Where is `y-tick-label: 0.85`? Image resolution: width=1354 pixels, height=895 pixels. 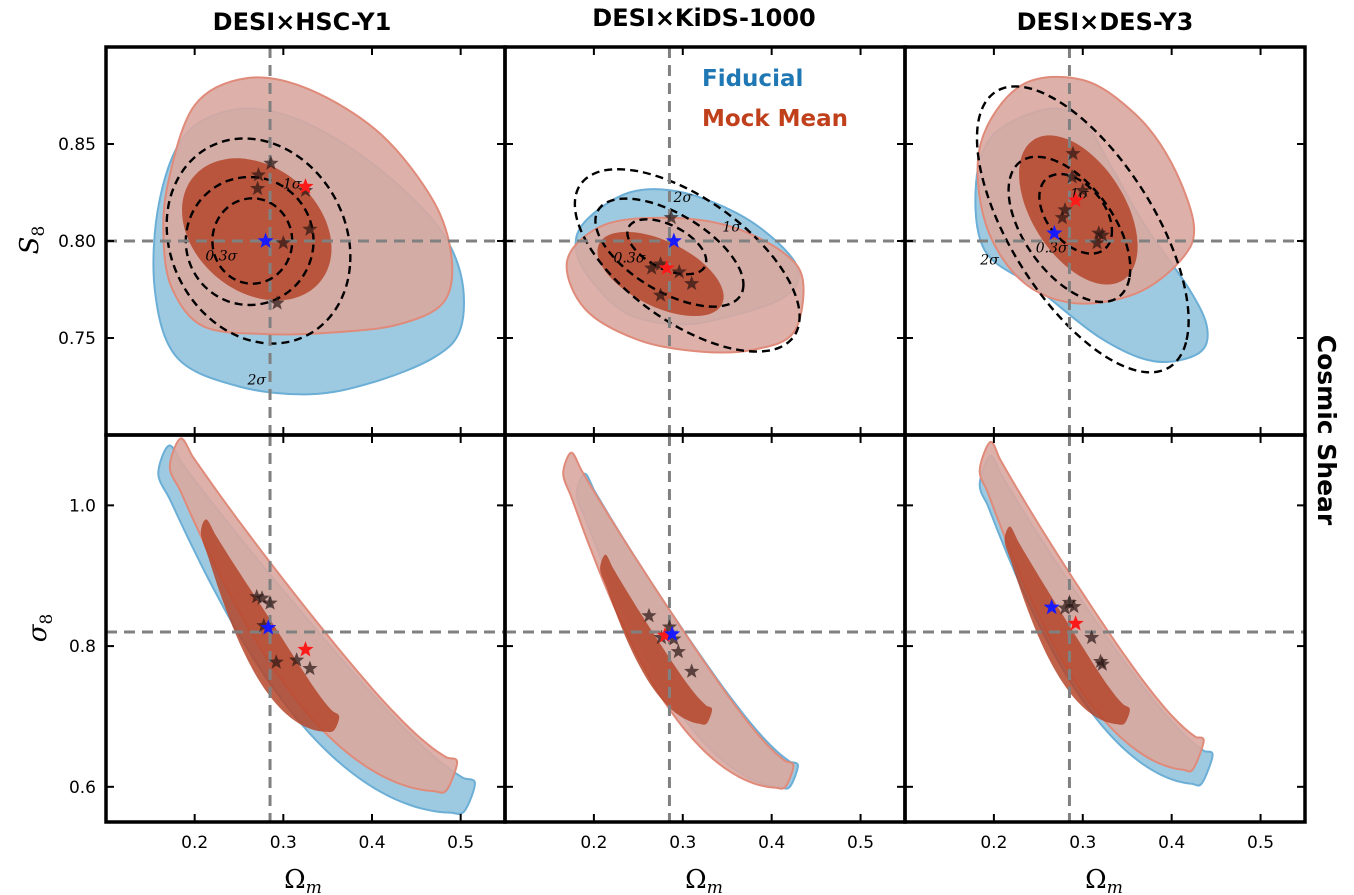 y-tick-label: 0.85 is located at coordinates (77, 145).